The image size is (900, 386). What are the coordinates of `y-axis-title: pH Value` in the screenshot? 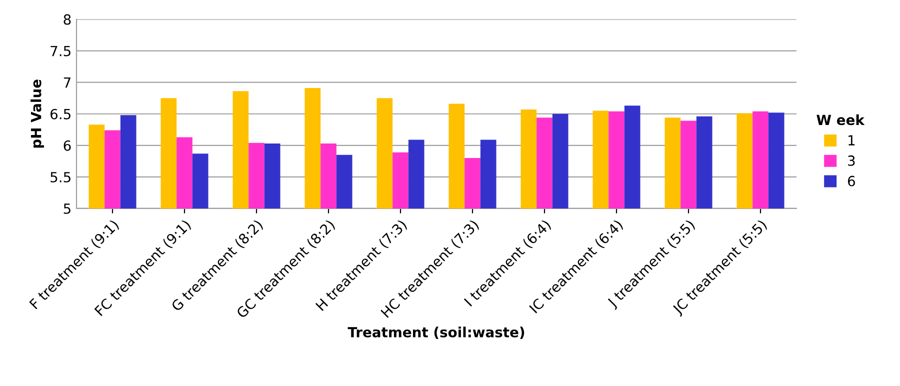 It's located at (37, 114).